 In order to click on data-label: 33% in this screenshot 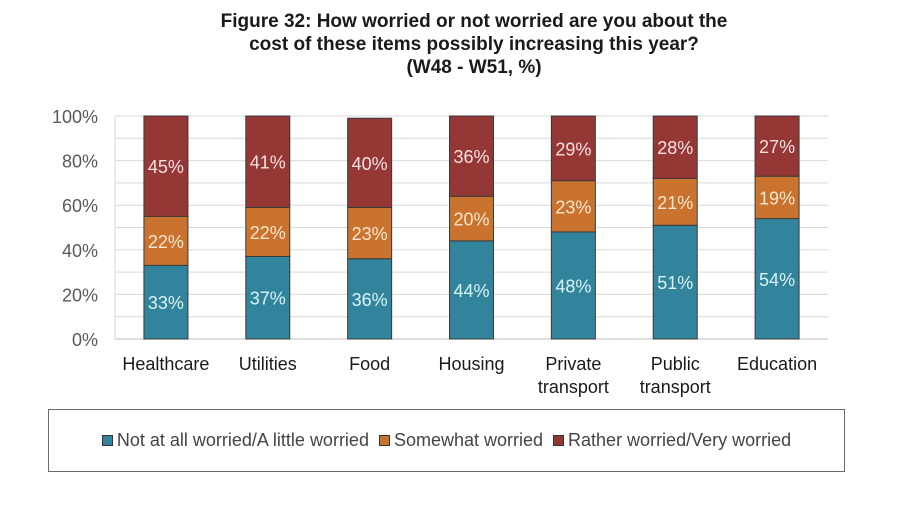, I will do `click(166, 303)`.